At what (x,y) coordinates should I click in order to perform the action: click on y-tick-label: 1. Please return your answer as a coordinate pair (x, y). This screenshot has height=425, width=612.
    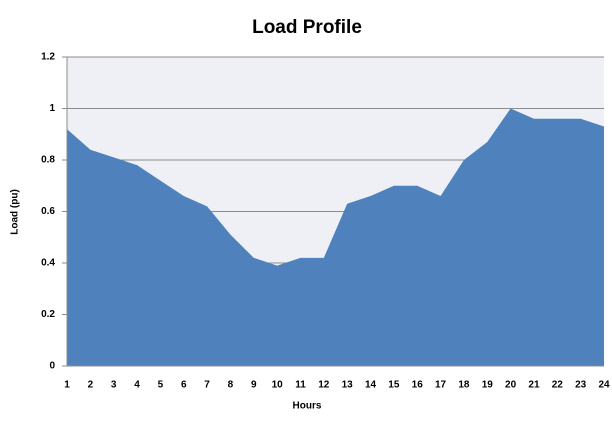
    Looking at the image, I should click on (52, 108).